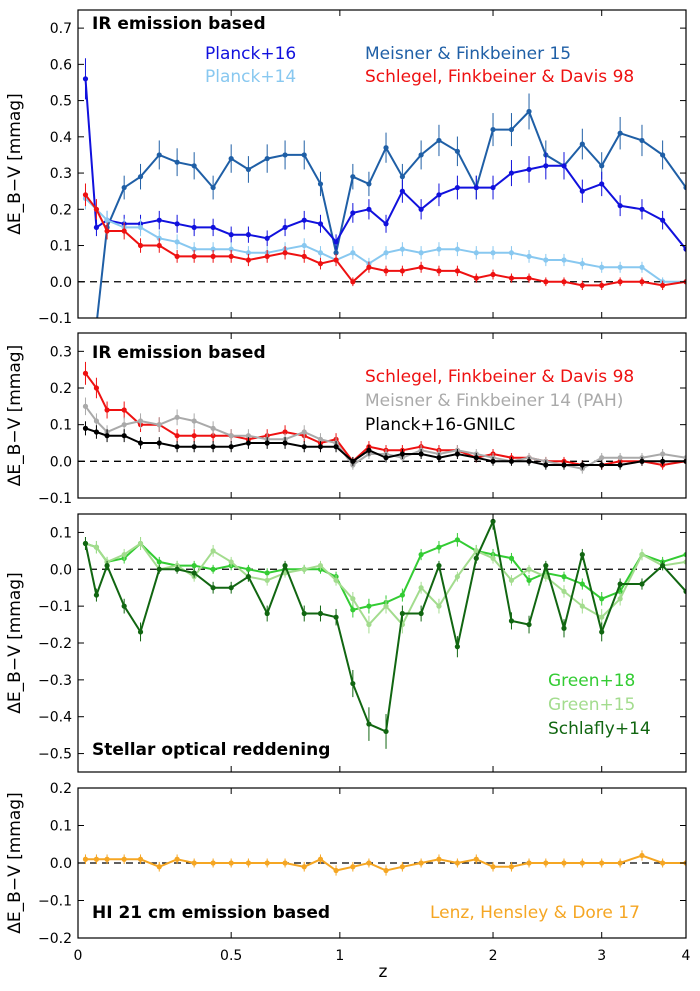 The image size is (700, 991). What do you see at coordinates (211, 750) in the screenshot?
I see `panel-title: Stellar optical reddening` at bounding box center [211, 750].